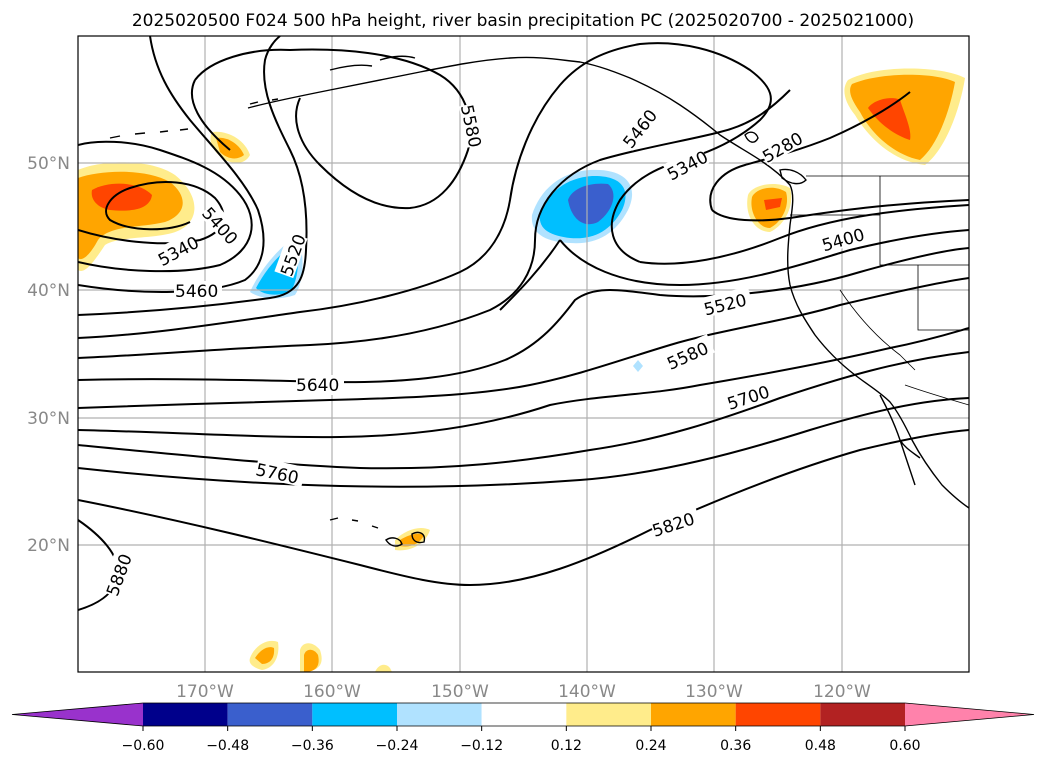 This screenshot has height=765, width=1047. I want to click on lon-label: 160°W, so click(332, 692).